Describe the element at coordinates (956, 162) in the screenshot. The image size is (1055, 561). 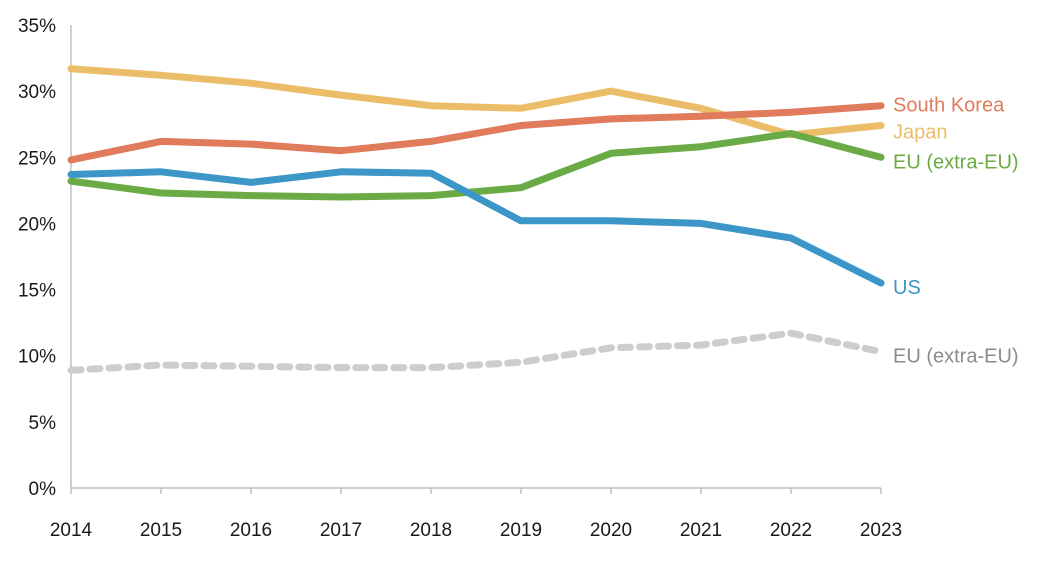
I see `series-label-eu-extra-eu: EU (extra-EU)` at that location.